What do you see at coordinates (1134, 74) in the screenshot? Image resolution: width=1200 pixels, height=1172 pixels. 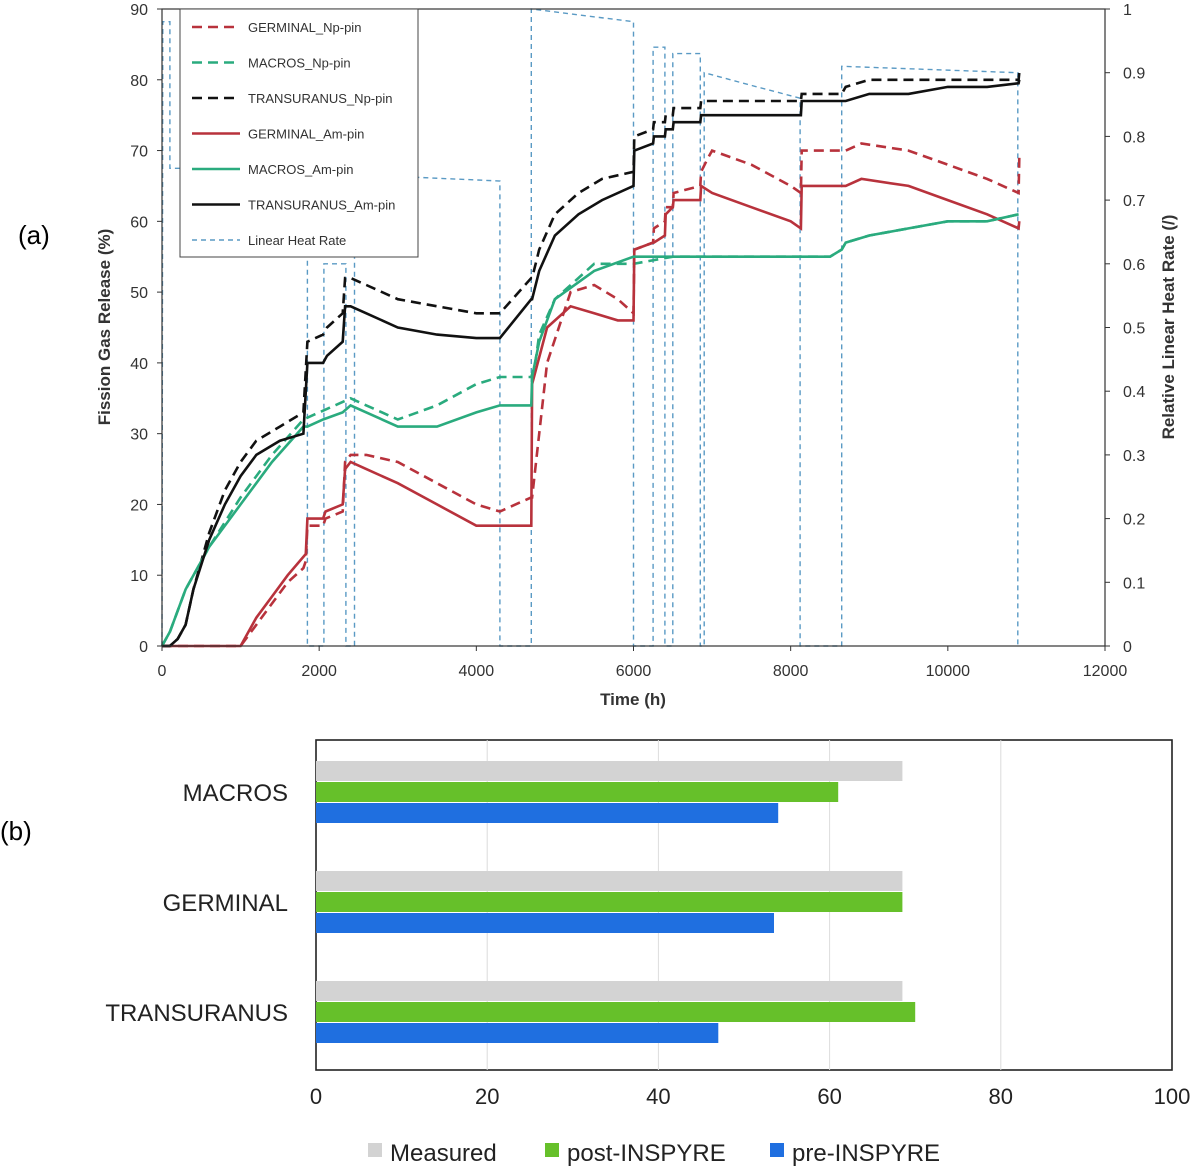 I see `y2-tick-label: 0.9` at bounding box center [1134, 74].